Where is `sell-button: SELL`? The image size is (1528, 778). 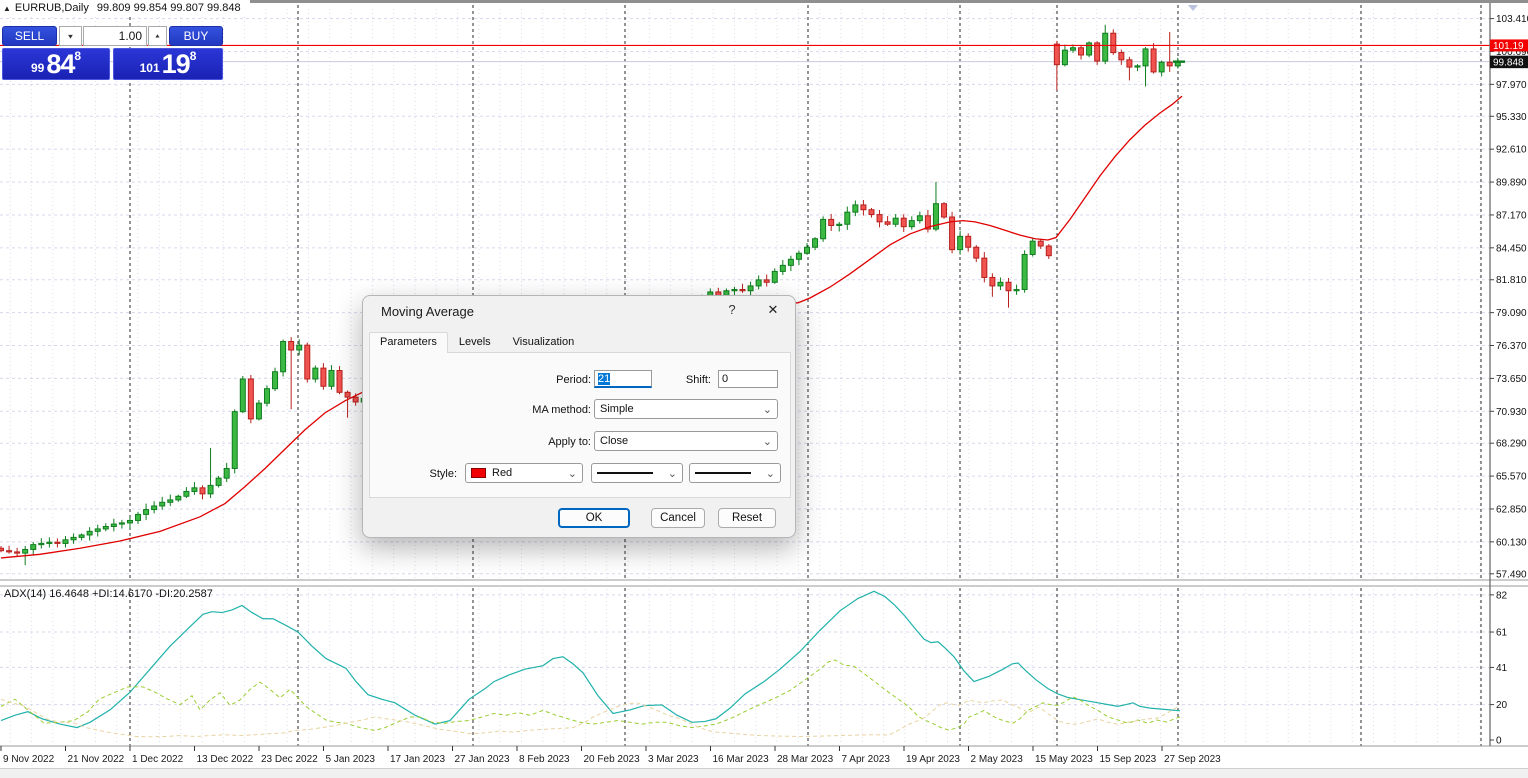
sell-button: SELL is located at coordinates (29, 36).